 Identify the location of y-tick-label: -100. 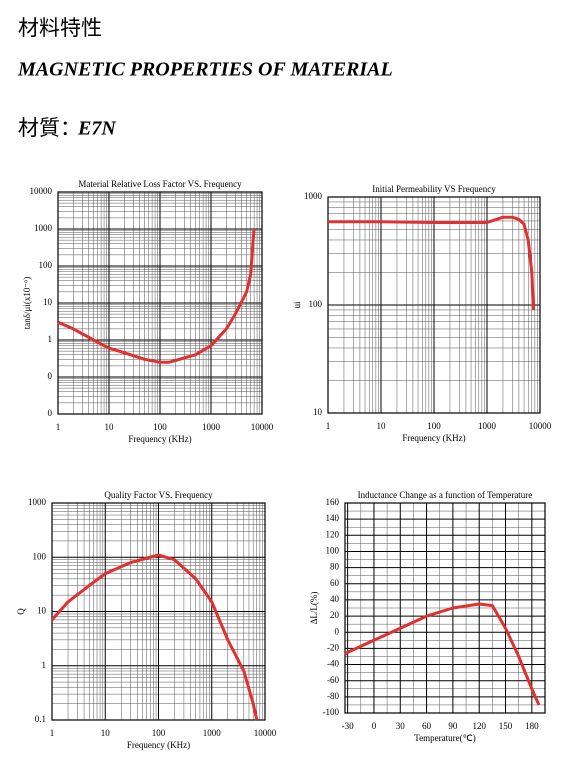
(331, 712).